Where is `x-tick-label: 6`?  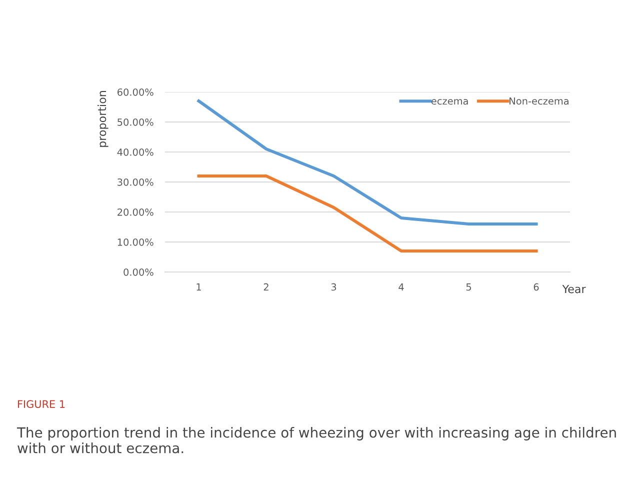 x-tick-label: 6 is located at coordinates (536, 287).